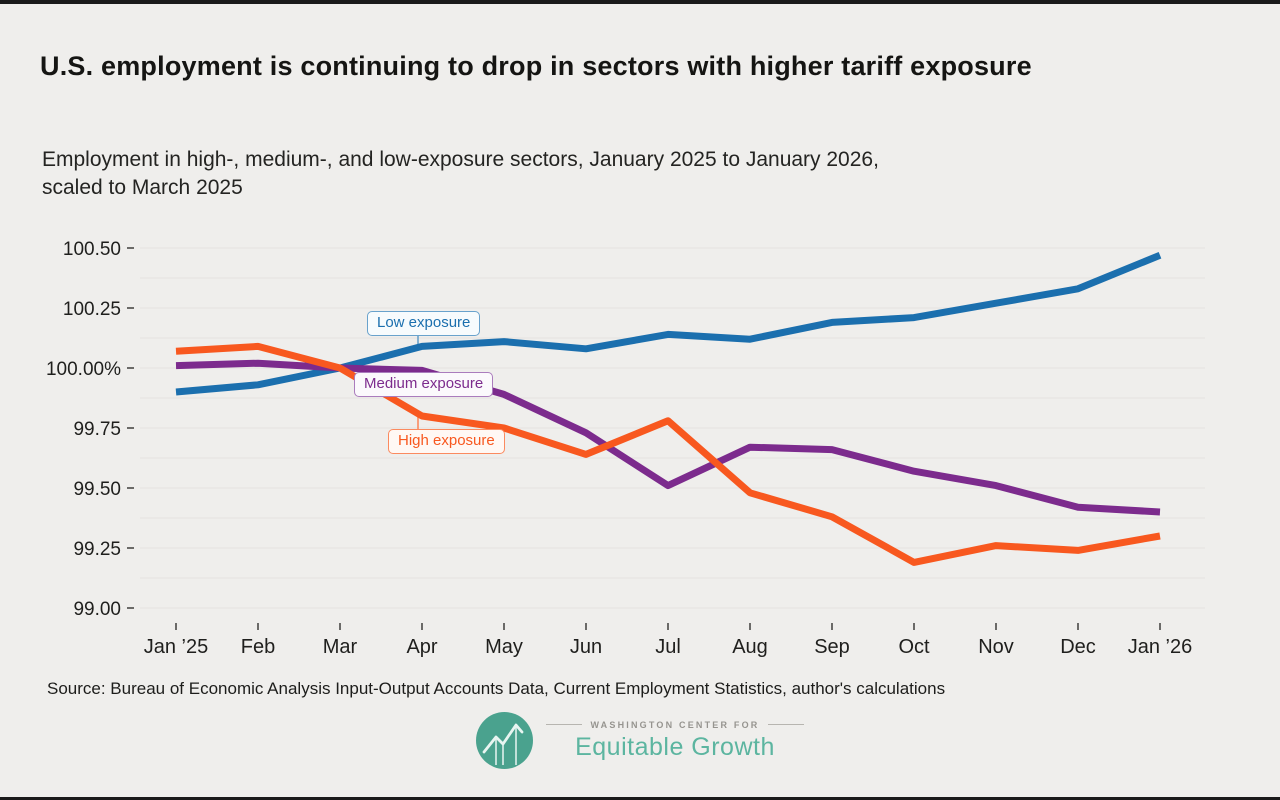  I want to click on logo-rule-right, so click(785, 724).